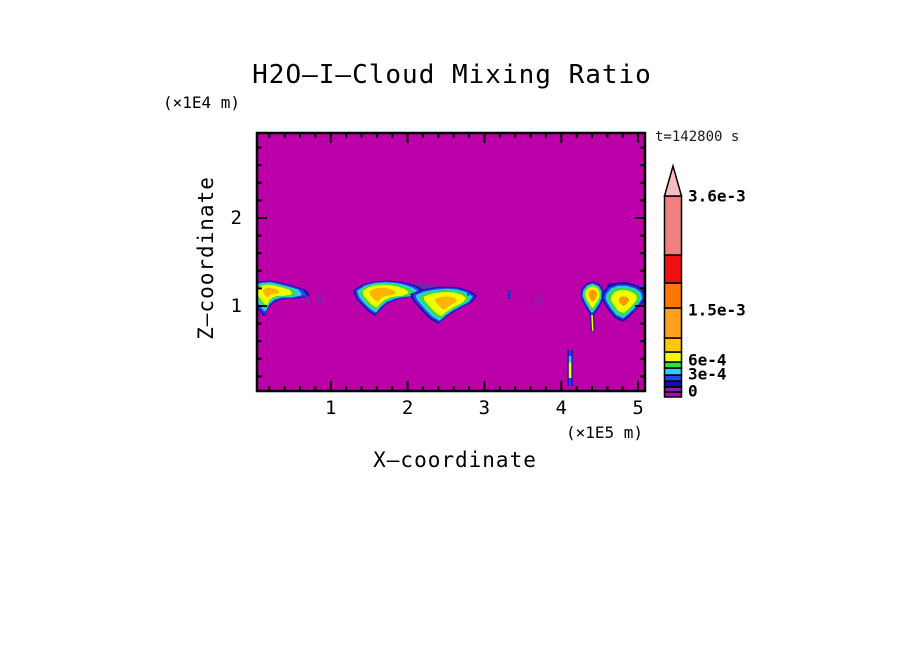 This screenshot has height=654, width=904. I want to click on z-tick-label: 1, so click(236, 305).